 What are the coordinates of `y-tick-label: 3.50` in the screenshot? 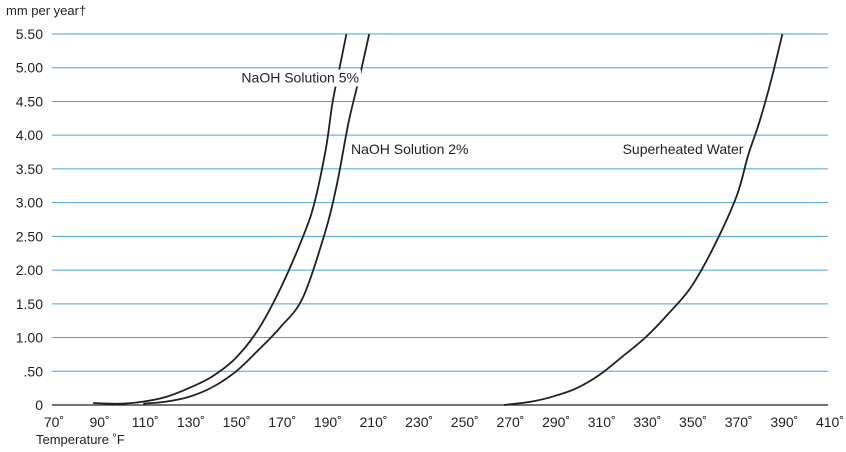 It's located at (29, 169).